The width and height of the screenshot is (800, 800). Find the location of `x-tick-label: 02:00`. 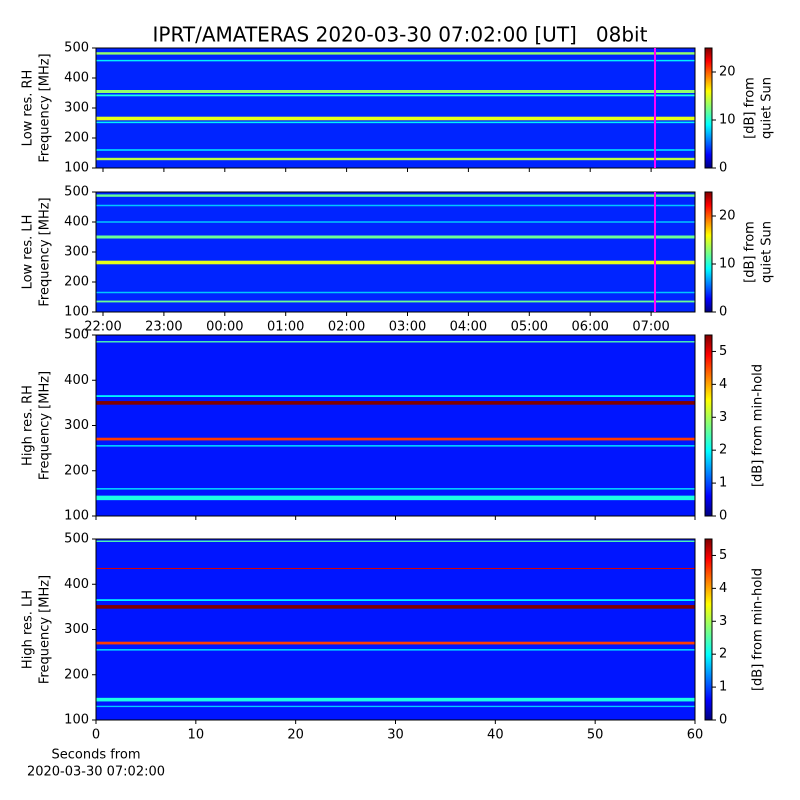

x-tick-label: 02:00 is located at coordinates (346, 327).